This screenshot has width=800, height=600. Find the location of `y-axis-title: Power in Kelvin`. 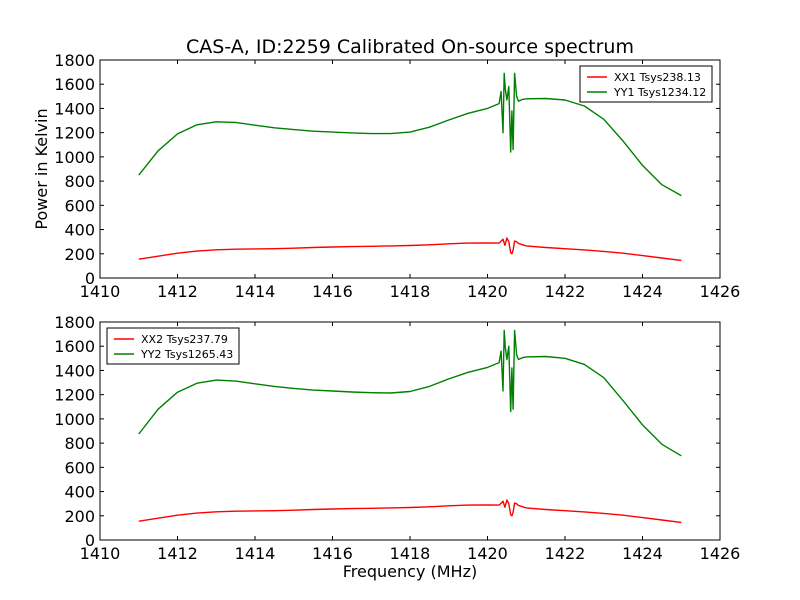

y-axis-title: Power in Kelvin is located at coordinates (41, 168).